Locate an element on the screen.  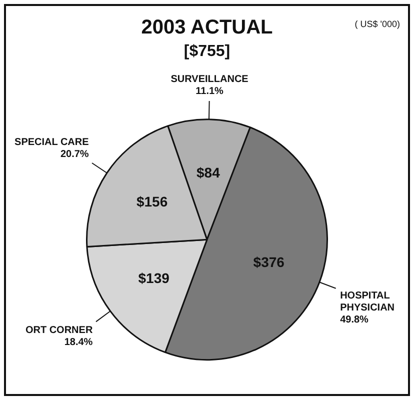
data-label: $84 is located at coordinates (208, 172).